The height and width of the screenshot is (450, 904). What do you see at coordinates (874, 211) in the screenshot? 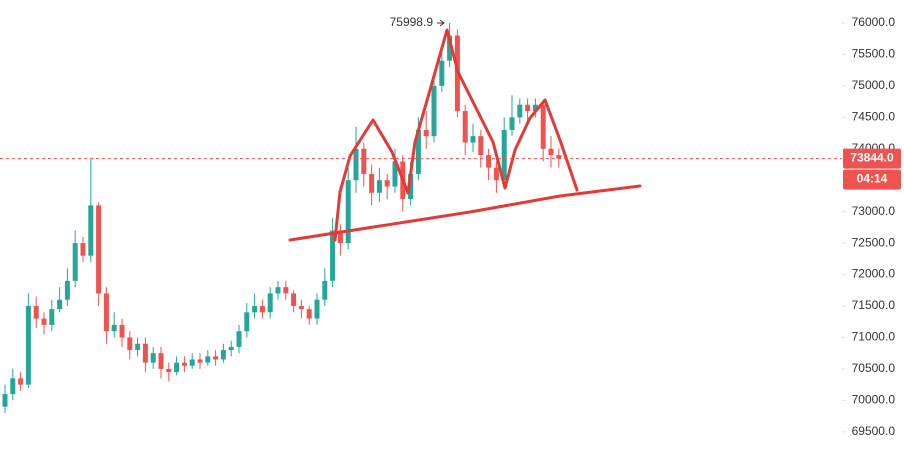
I see `y-tick-label: 73000.0` at bounding box center [874, 211].